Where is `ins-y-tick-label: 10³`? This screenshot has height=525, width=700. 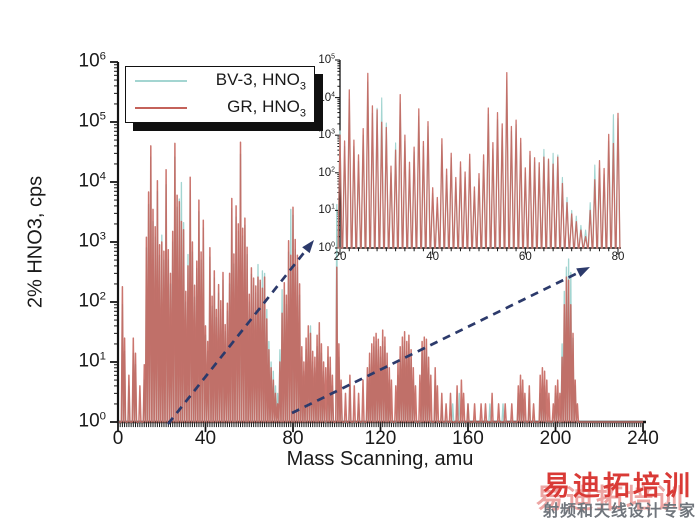
ins-y-tick-label: 10³ is located at coordinates (326, 135).